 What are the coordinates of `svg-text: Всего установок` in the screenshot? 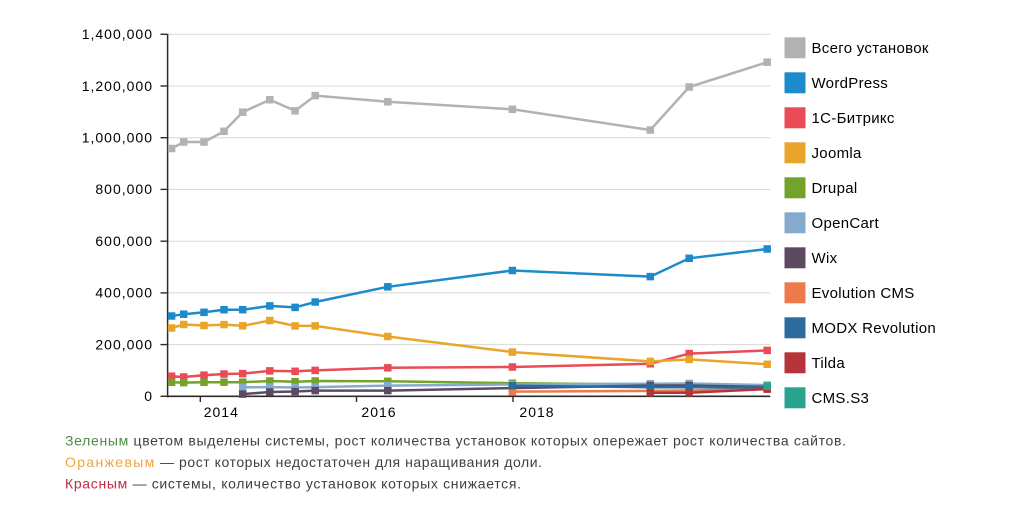 It's located at (870, 48).